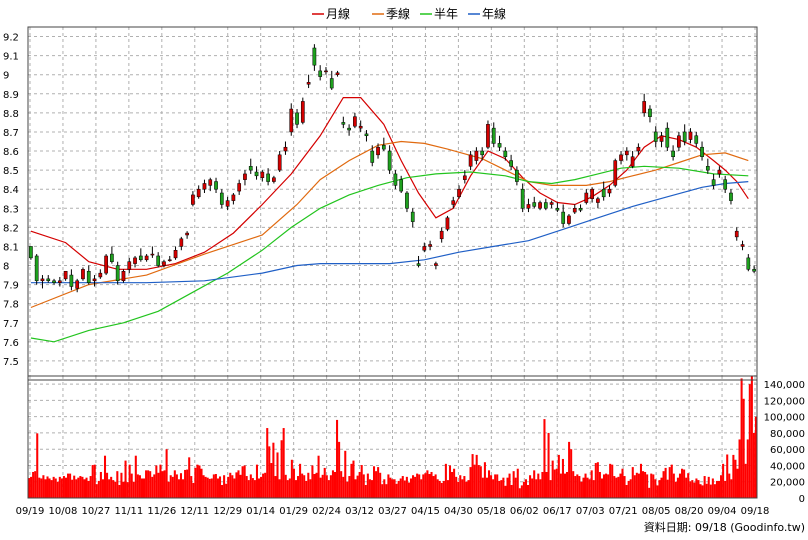 The image size is (808, 540). I want to click on price-tick-label: 9.1, so click(11, 57).